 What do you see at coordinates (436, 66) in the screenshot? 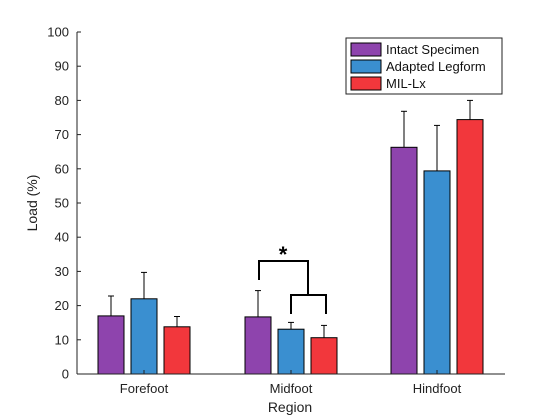
I see `legend-label-adapted-legform: Adapted Legform` at bounding box center [436, 66].